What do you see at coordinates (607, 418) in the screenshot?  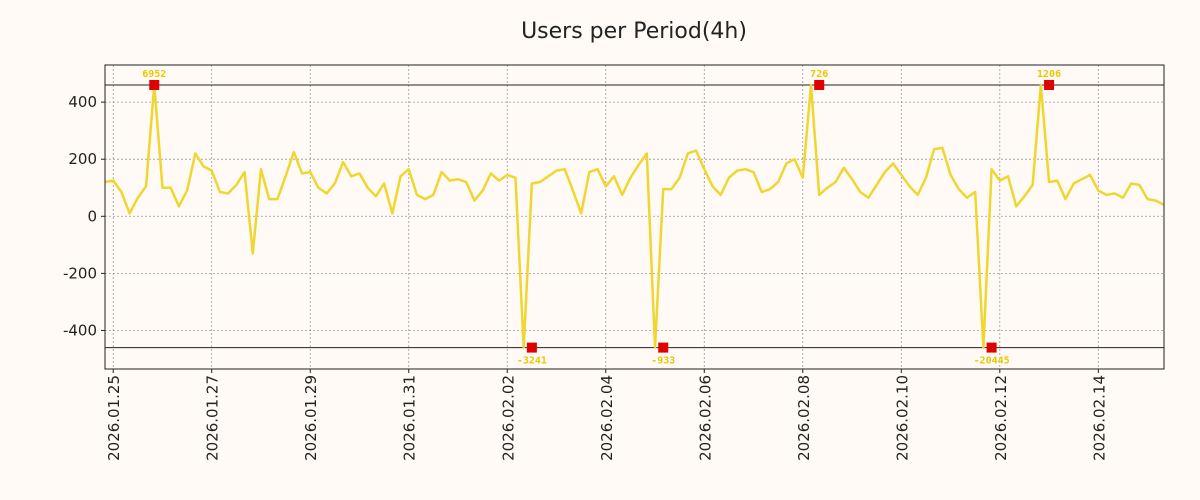 I see `x-tick-label: 2026.02.04` at bounding box center [607, 418].